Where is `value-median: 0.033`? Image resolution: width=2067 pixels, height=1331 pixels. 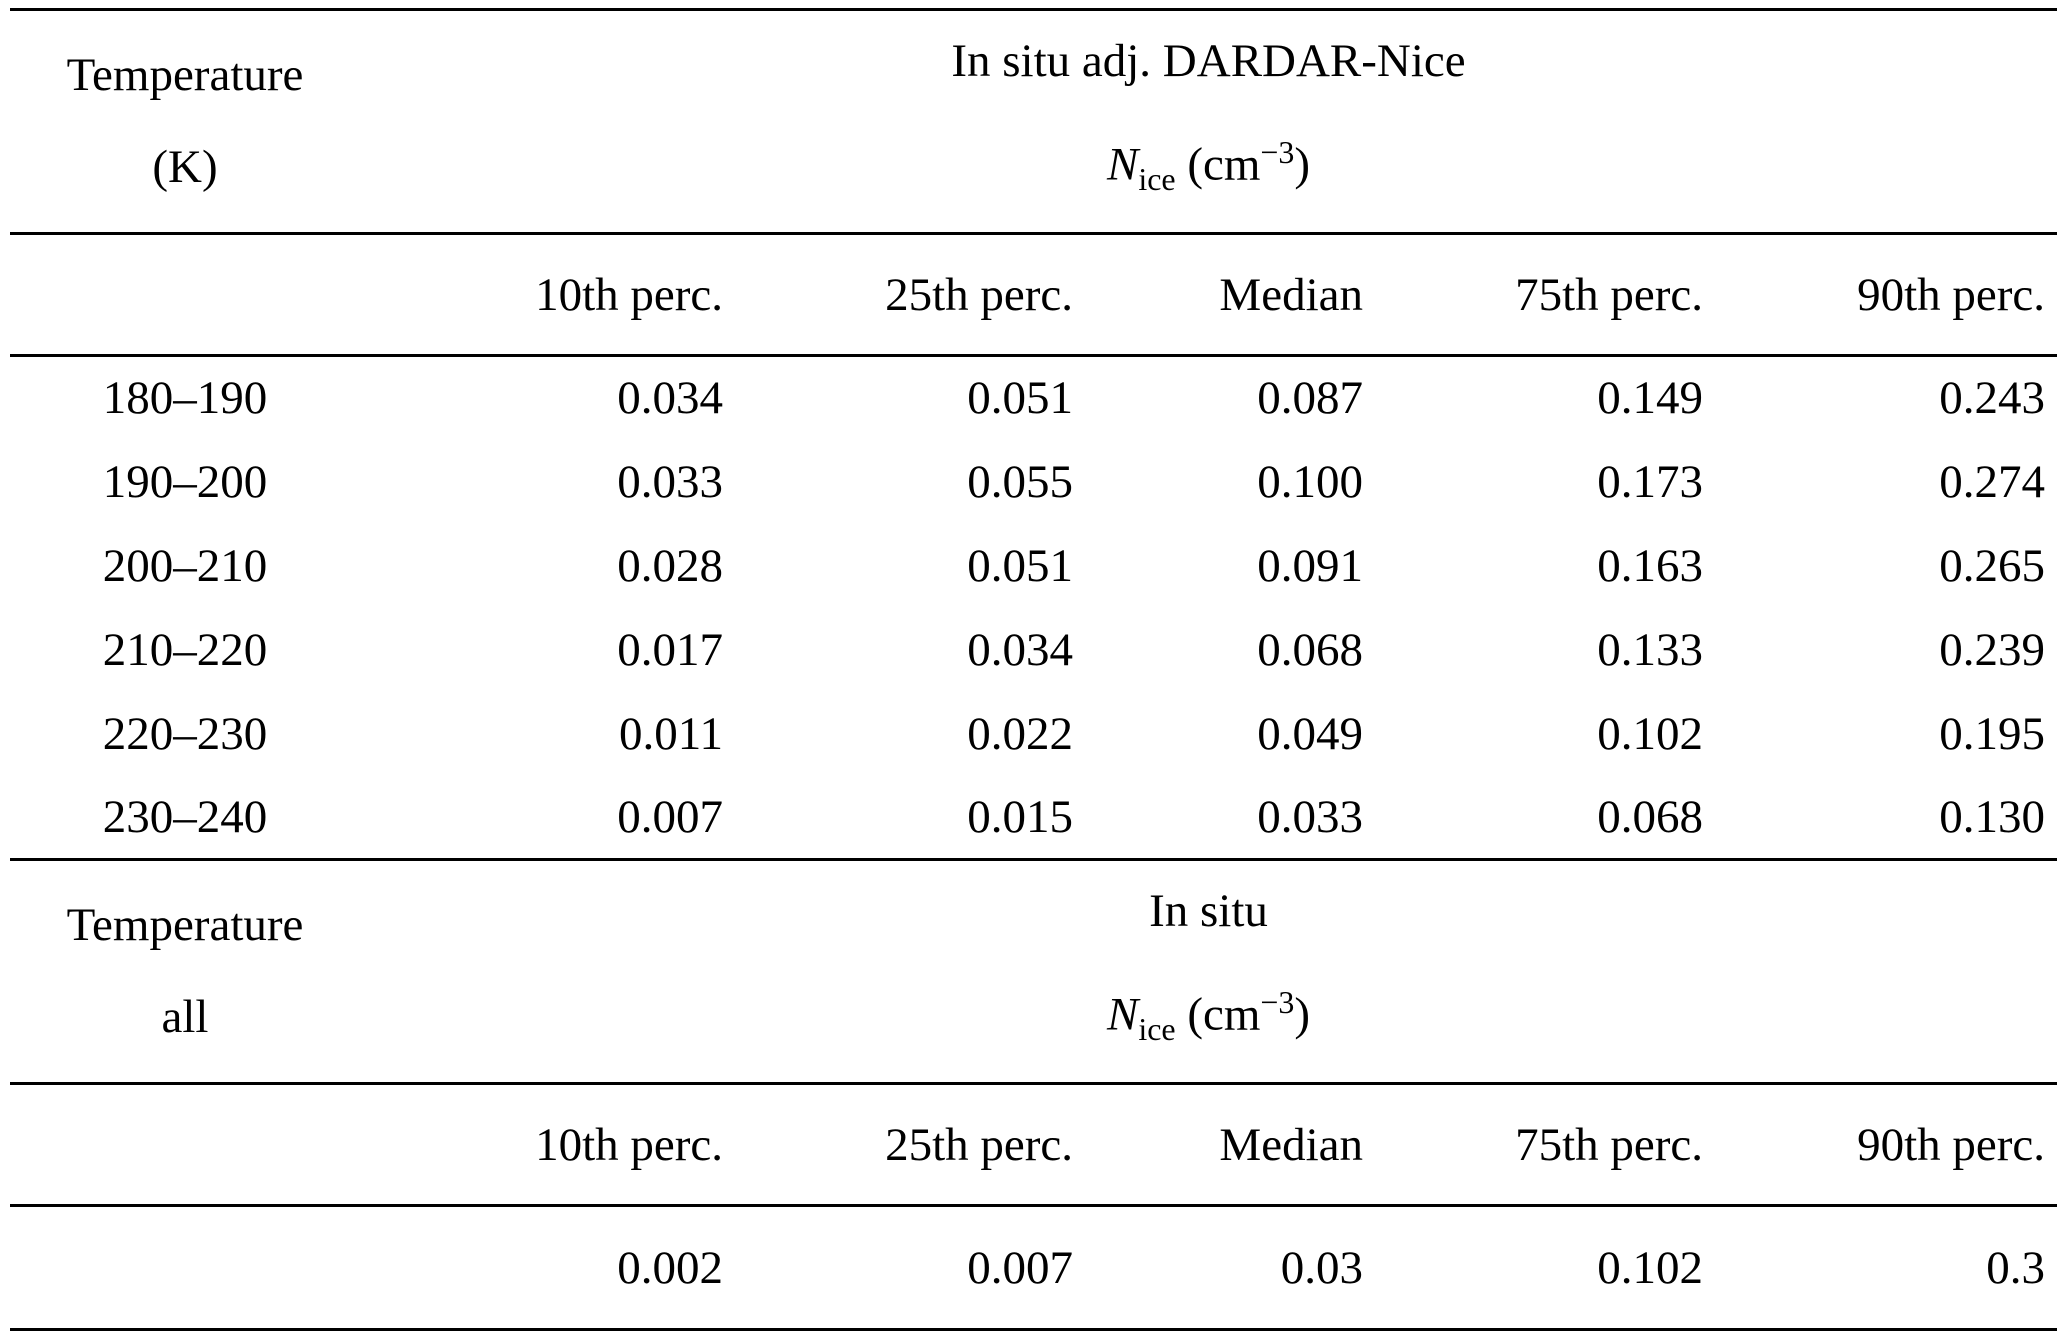 value-median: 0.033 is located at coordinates (1230, 818).